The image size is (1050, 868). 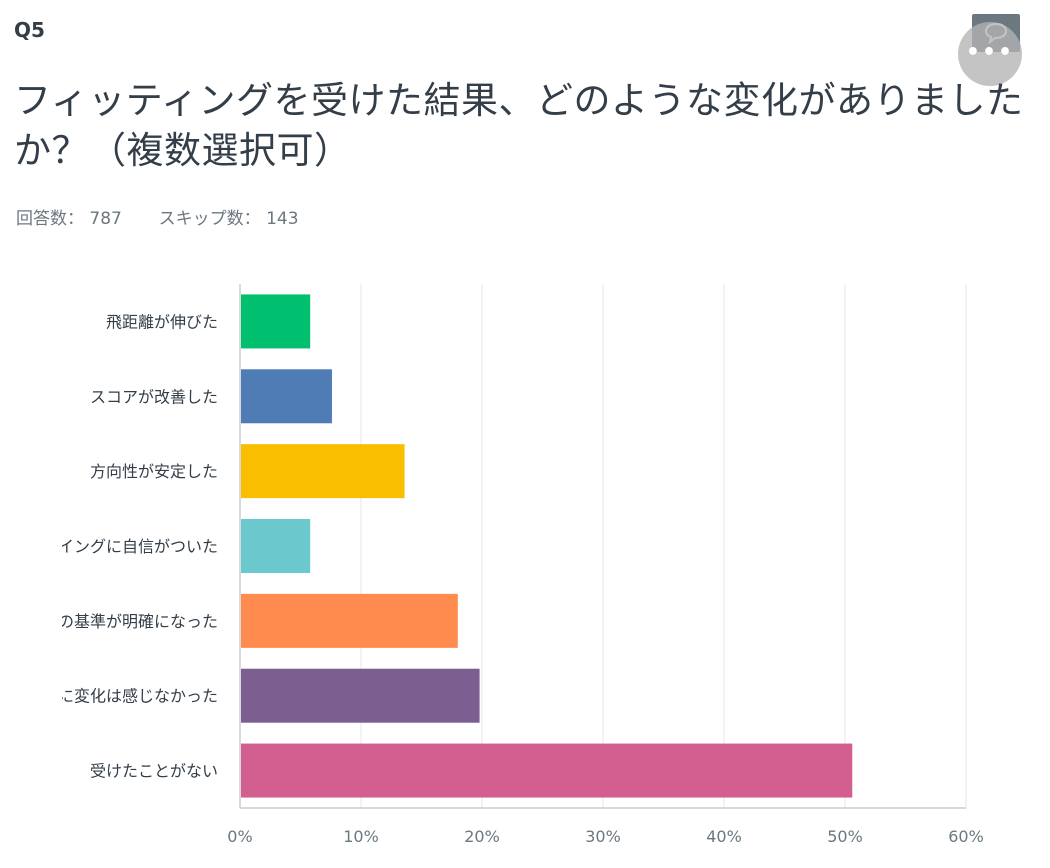 I want to click on x-tick-label: 50%, so click(x=845, y=836).